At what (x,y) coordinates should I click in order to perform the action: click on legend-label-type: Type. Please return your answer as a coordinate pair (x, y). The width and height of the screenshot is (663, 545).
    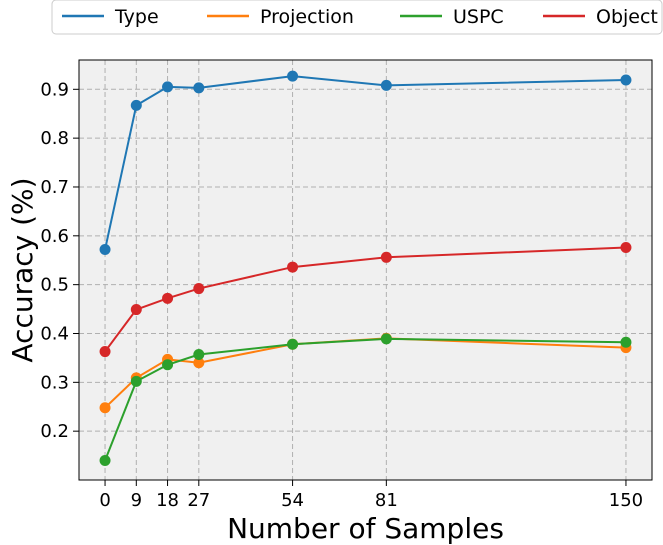
    Looking at the image, I should click on (136, 17).